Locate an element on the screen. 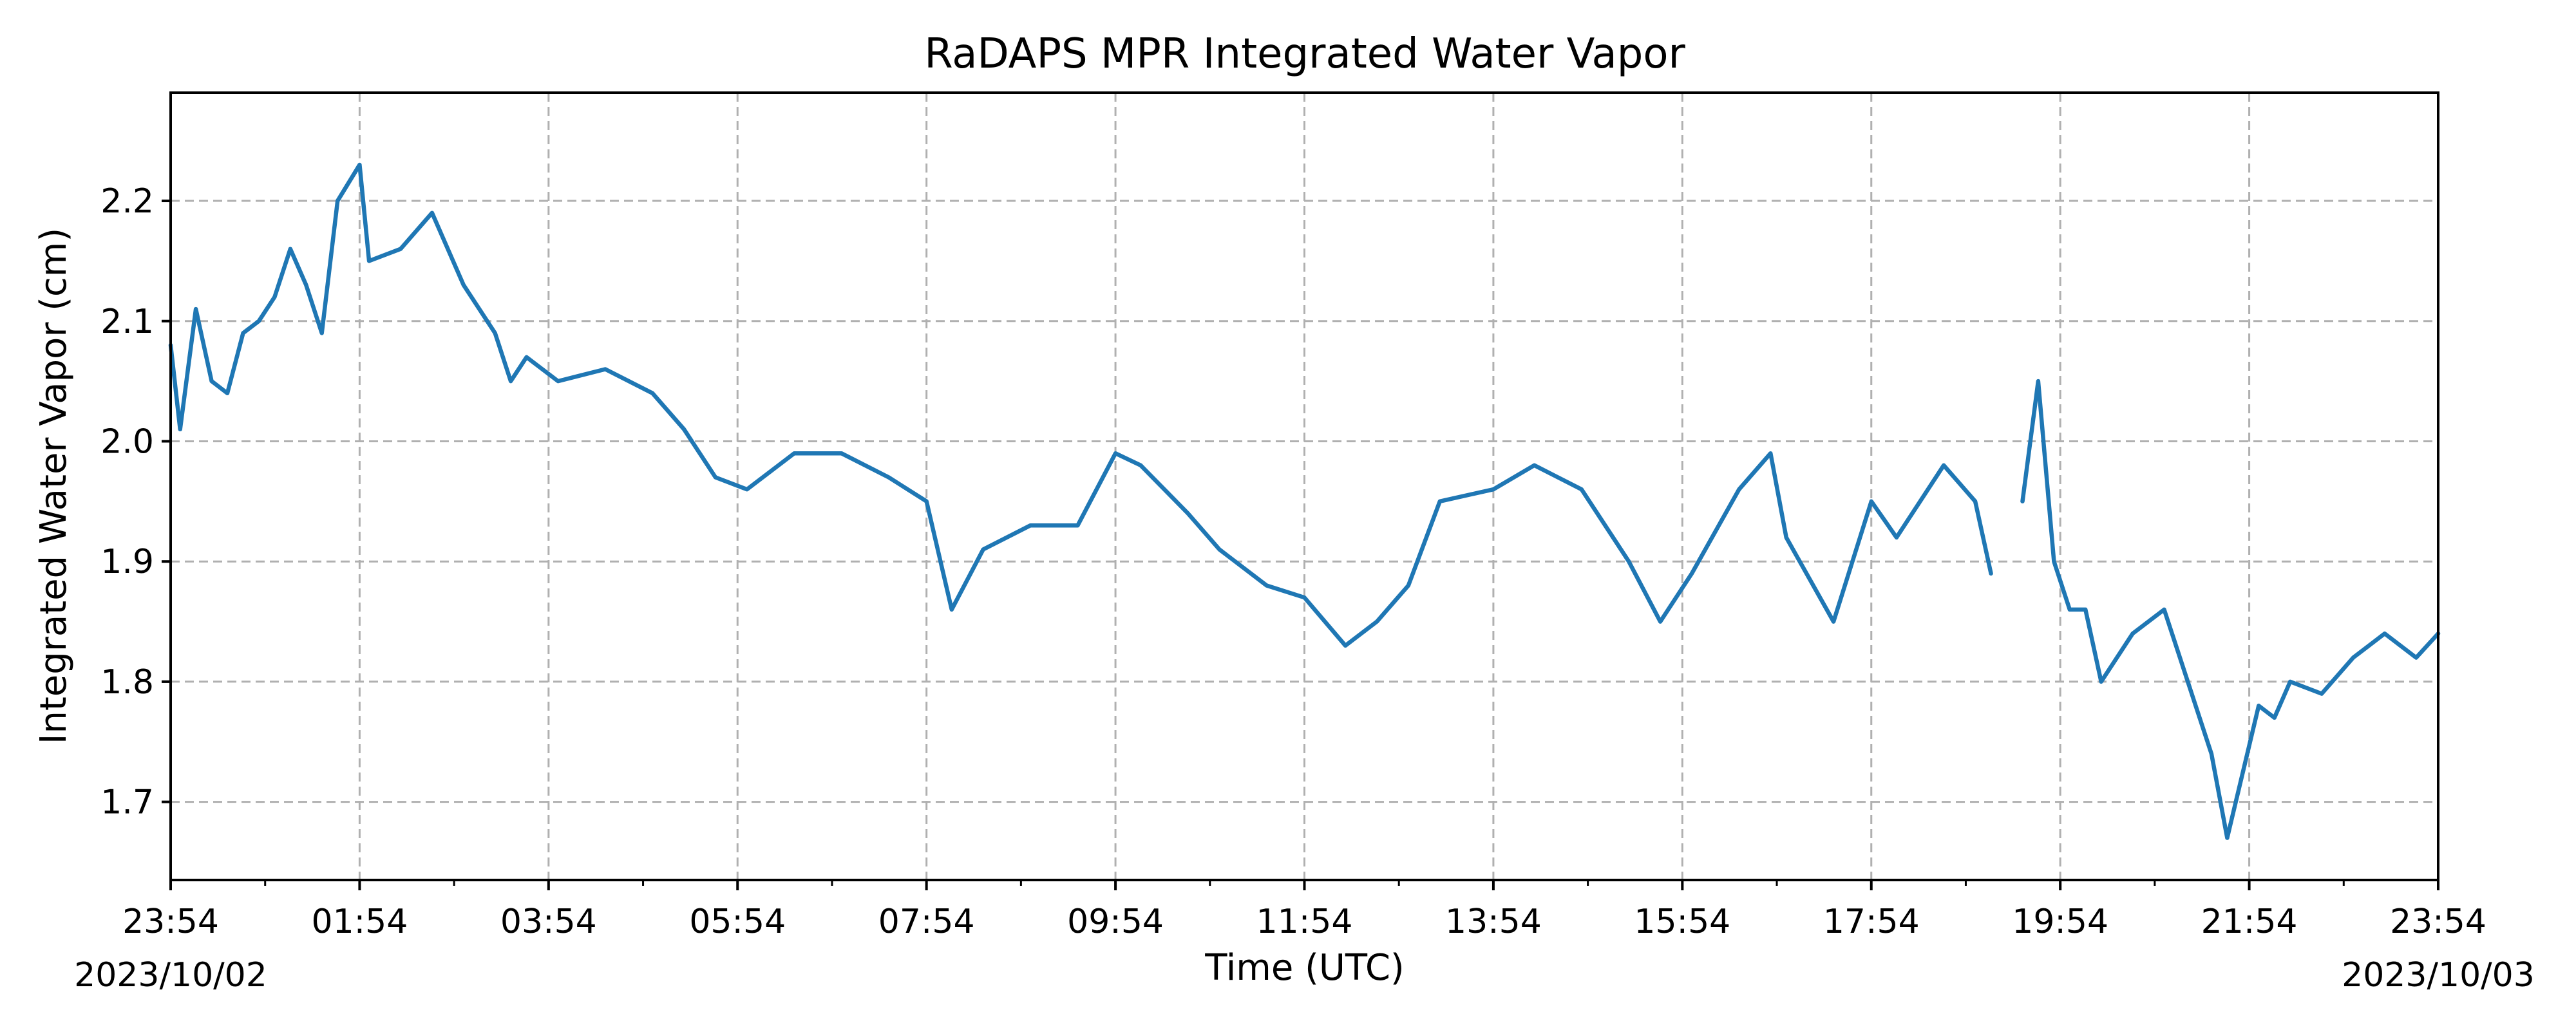 This screenshot has height=1030, width=2576. x-tick-label: 13:54 is located at coordinates (1494, 922).